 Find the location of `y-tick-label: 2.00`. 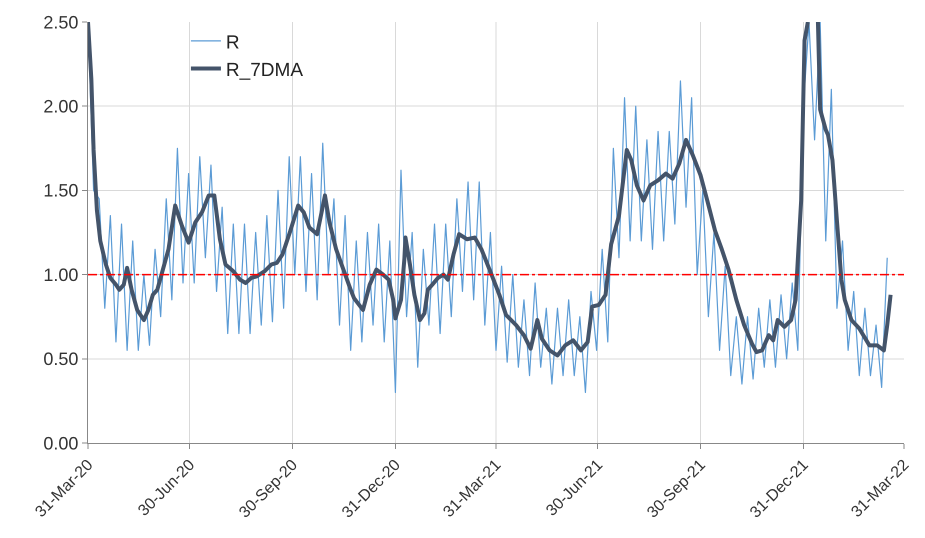

y-tick-label: 2.00 is located at coordinates (60, 106).